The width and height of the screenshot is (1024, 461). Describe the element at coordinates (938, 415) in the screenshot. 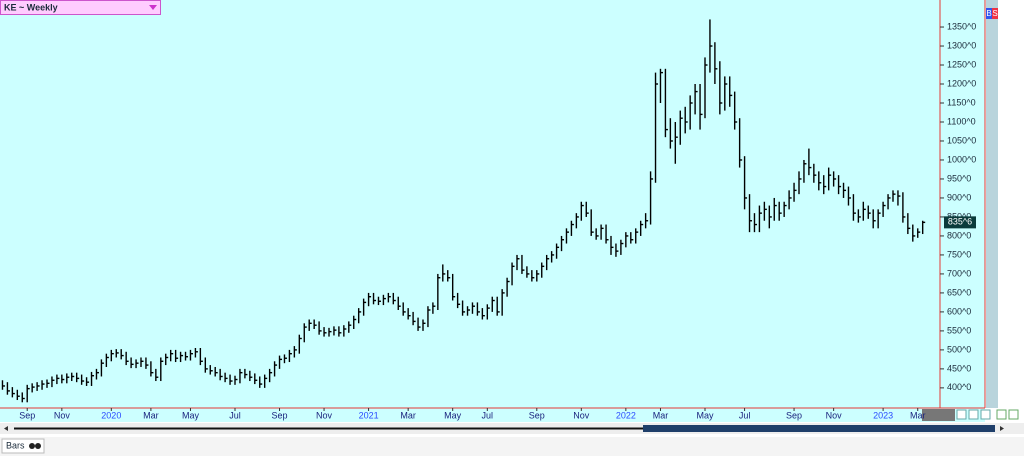

I see `corner-box` at that location.